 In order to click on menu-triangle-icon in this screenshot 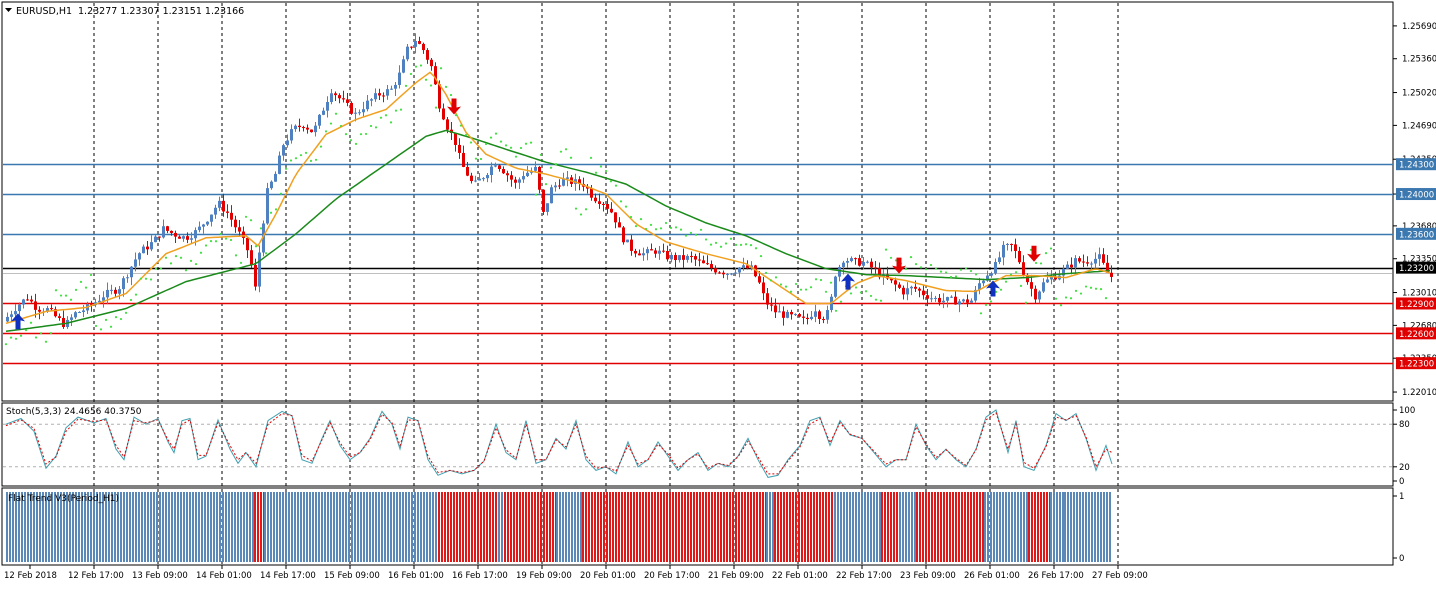, I will do `click(8, 10)`.